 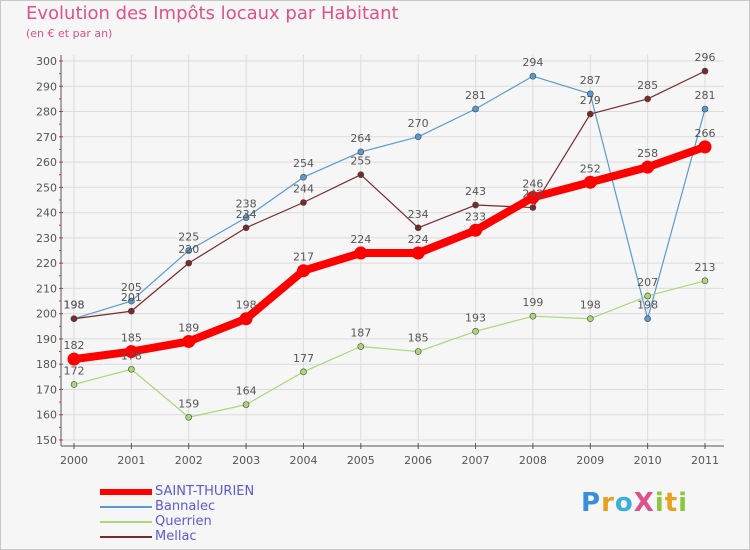 I want to click on y-tick-label: 300, so click(x=46, y=61).